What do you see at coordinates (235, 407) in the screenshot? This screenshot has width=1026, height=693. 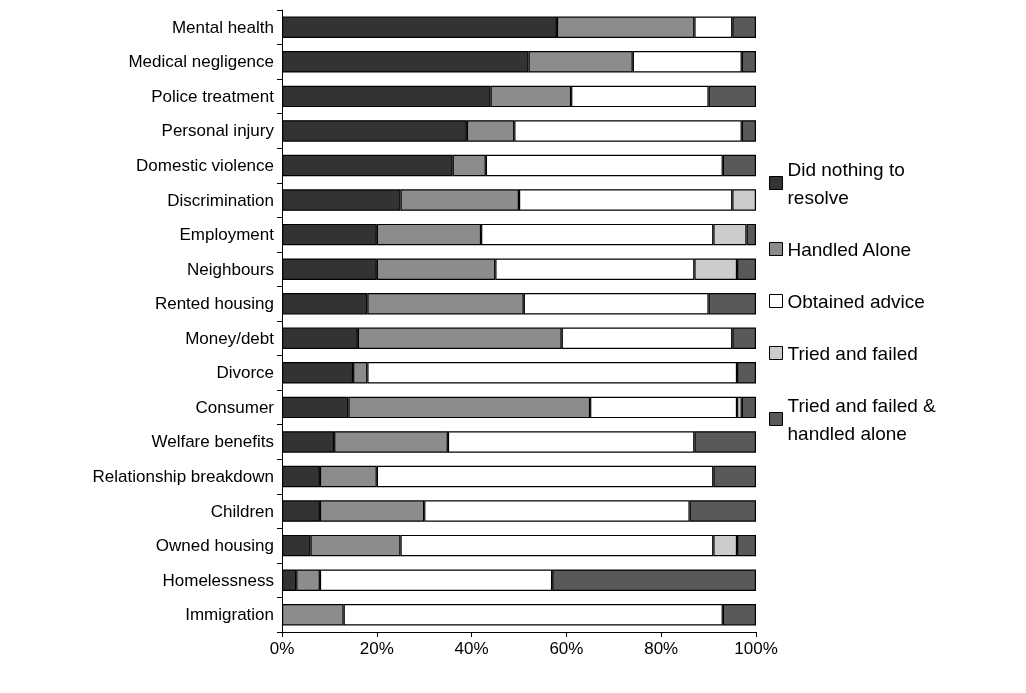 I see `y-tick-label: Consumer` at bounding box center [235, 407].